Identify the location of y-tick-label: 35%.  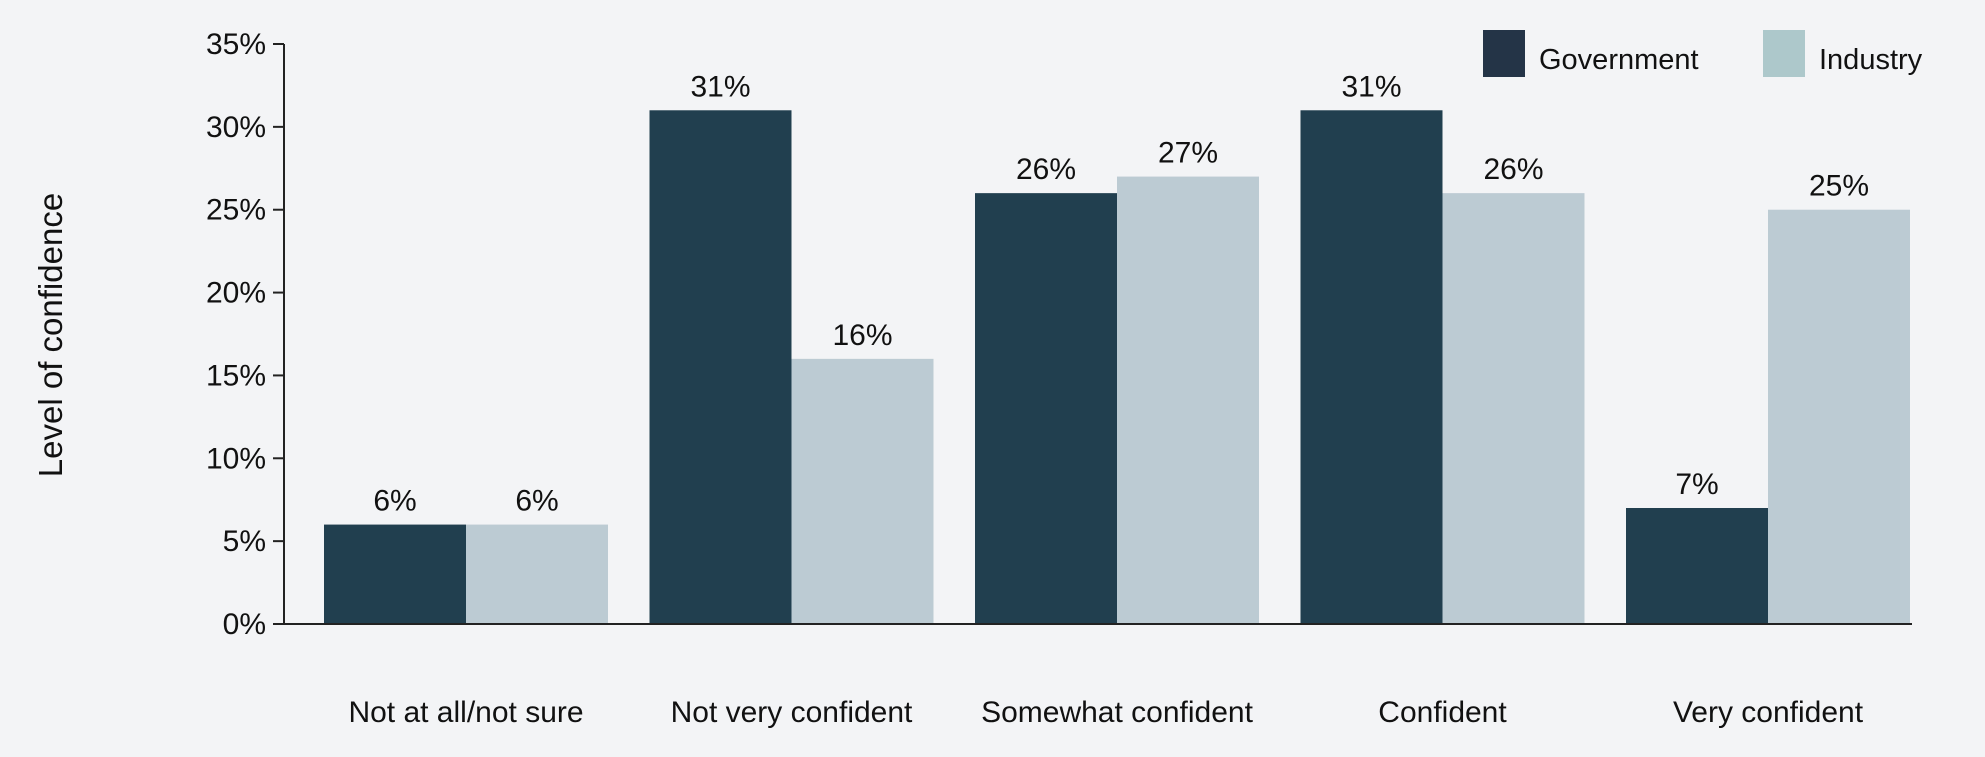
(236, 44).